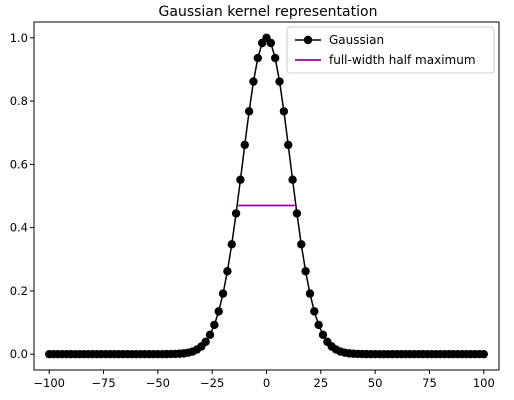 Image resolution: width=514 pixels, height=400 pixels. Describe the element at coordinates (19, 228) in the screenshot. I see `y-tick-label: 0.4` at that location.